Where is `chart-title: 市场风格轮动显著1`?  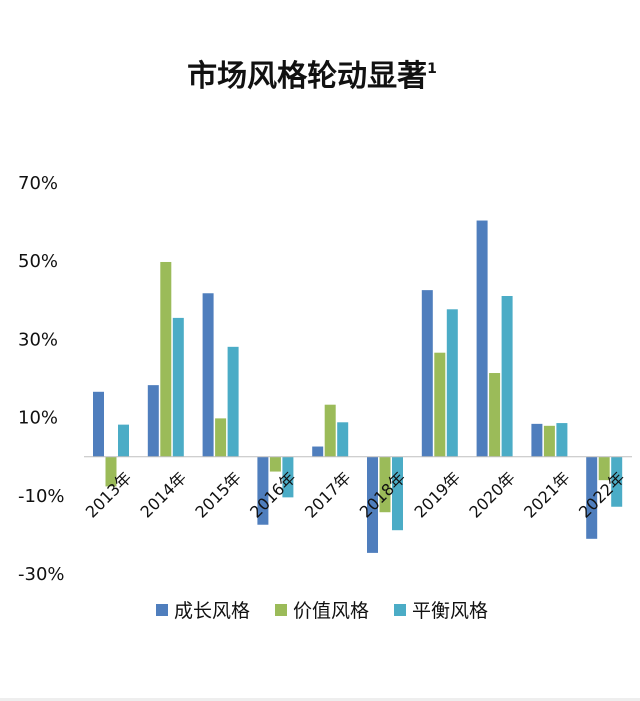
chart-title: 市场风格轮动显著1 is located at coordinates (312, 76).